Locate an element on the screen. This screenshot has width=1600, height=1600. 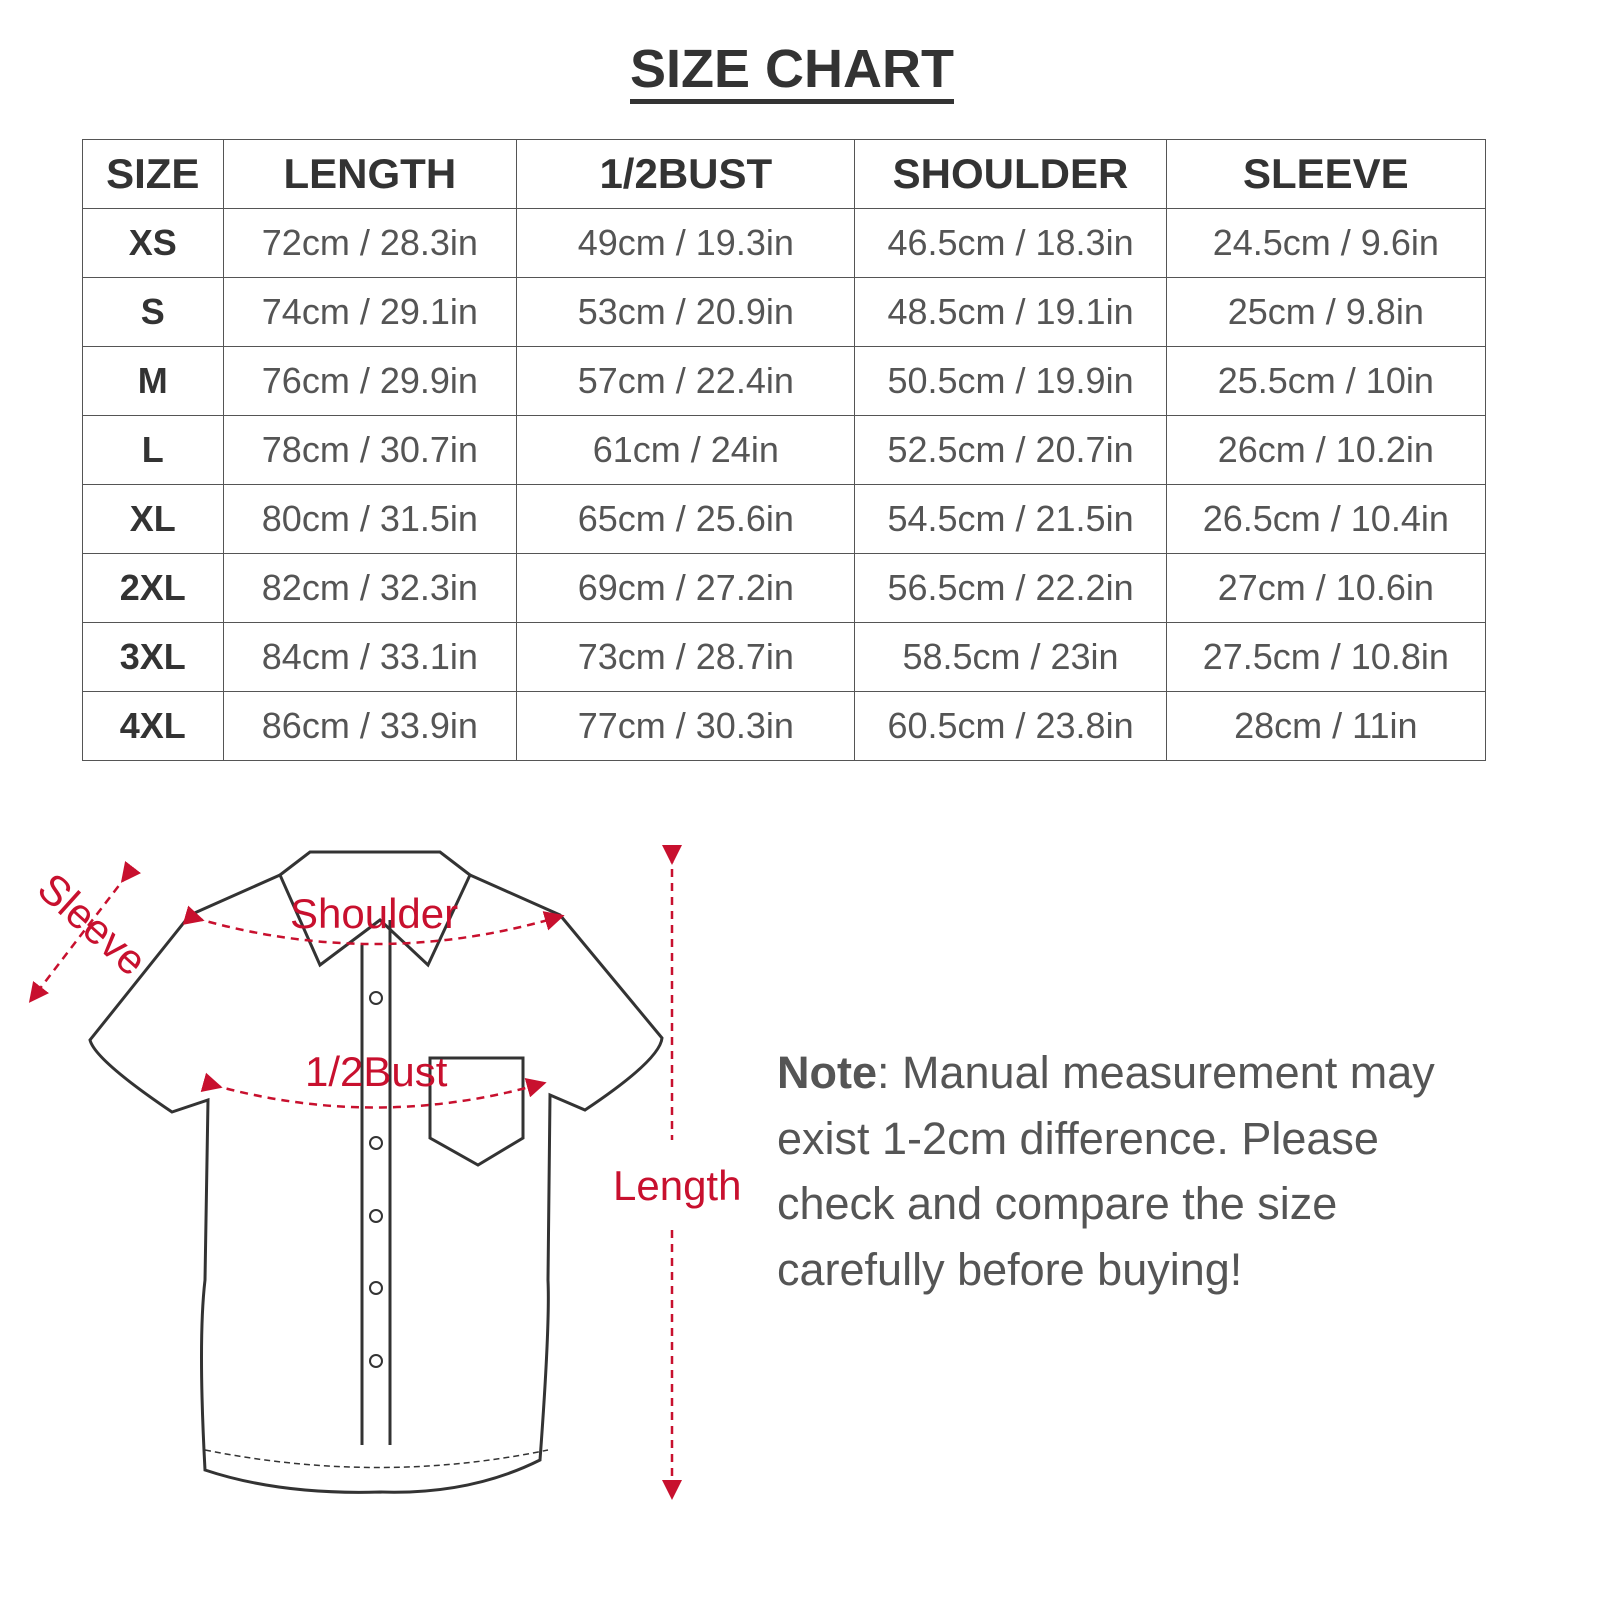
size-cell: 4XL is located at coordinates (153, 726).